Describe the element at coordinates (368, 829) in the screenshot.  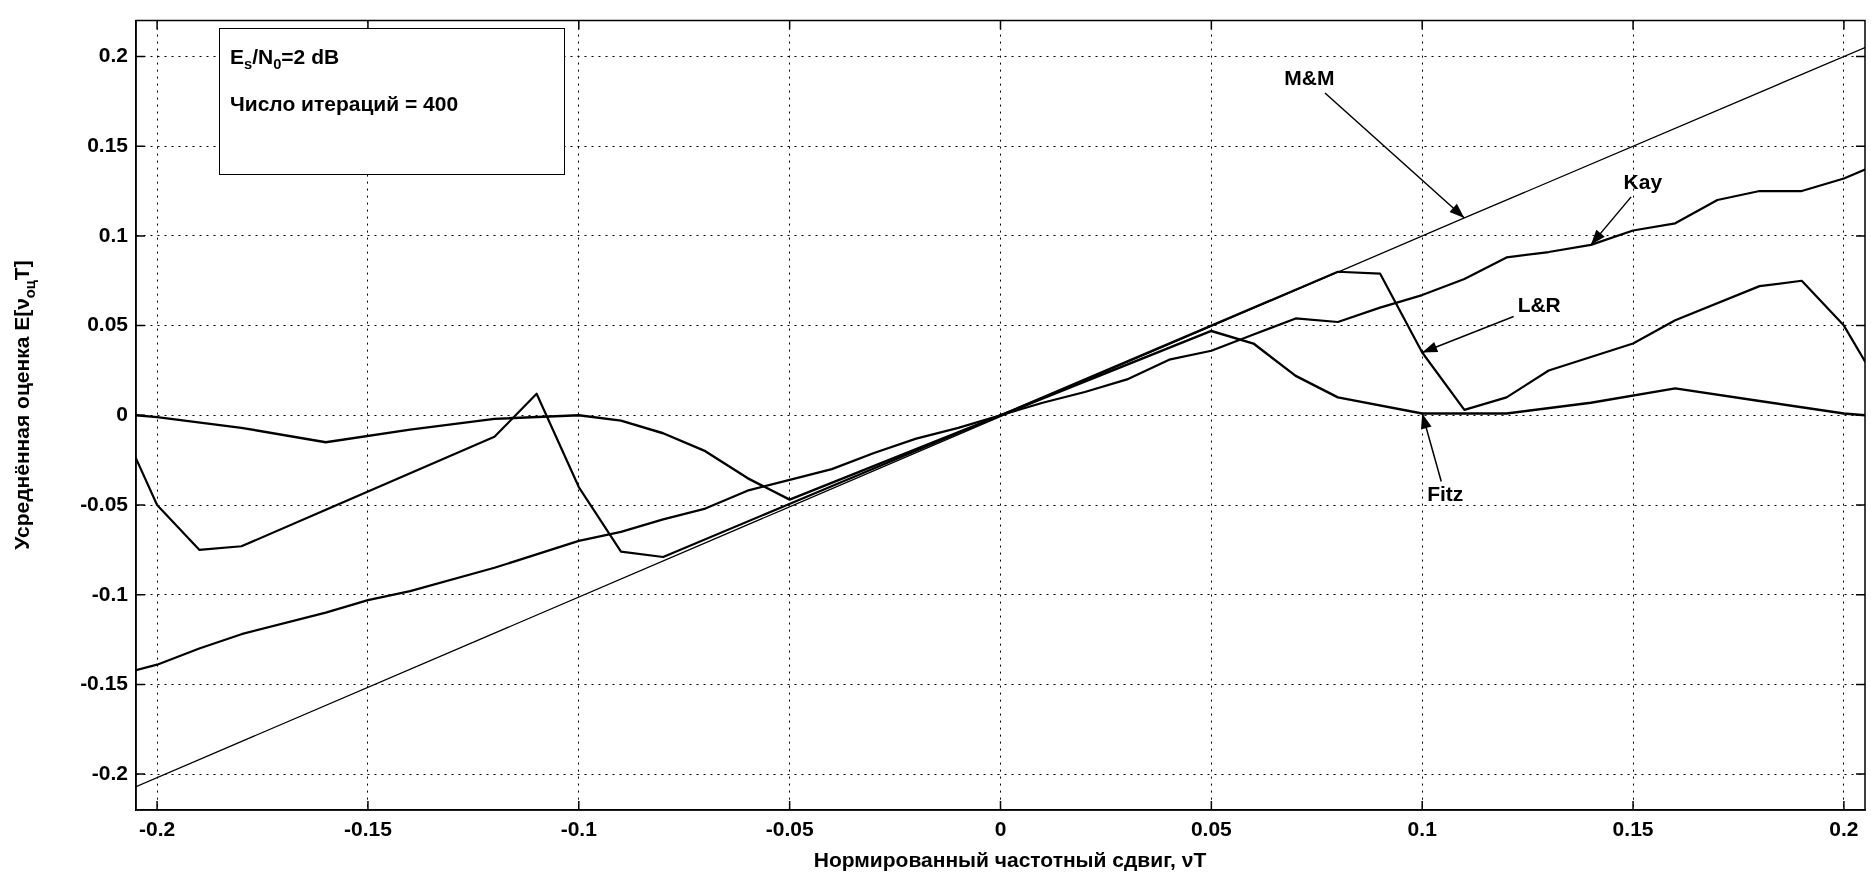
I see `x-tick-label: -0.15` at that location.